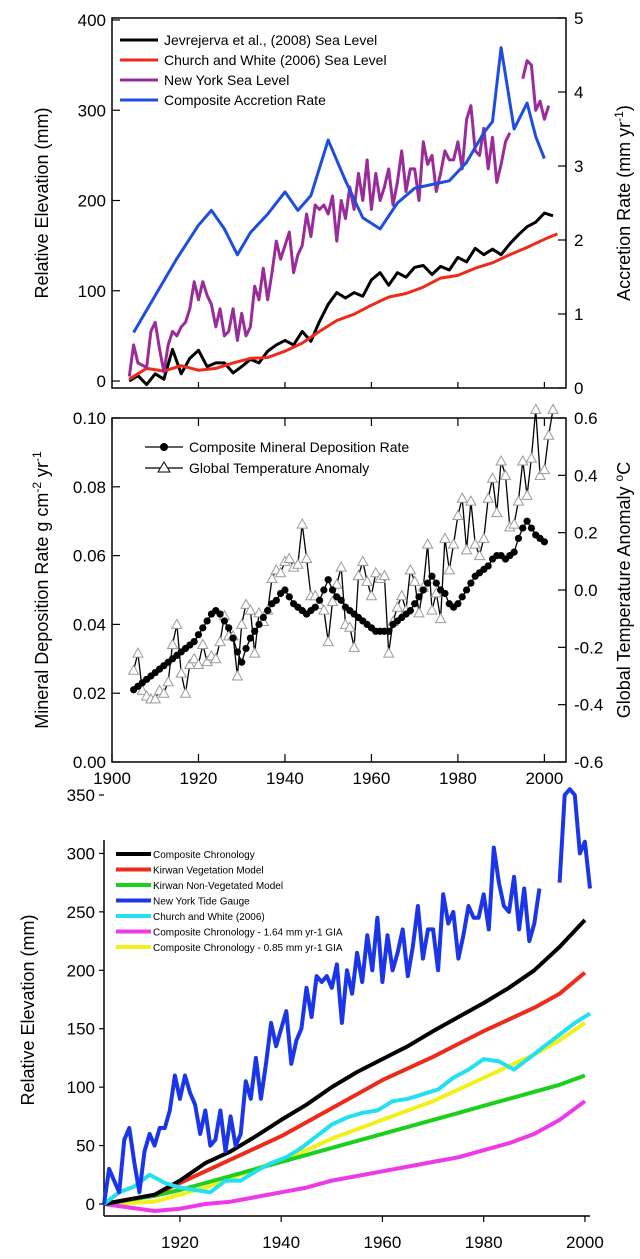 The width and height of the screenshot is (640, 1259). I want to click on series-line-kirwan-vegetation-model, so click(345, 1088).